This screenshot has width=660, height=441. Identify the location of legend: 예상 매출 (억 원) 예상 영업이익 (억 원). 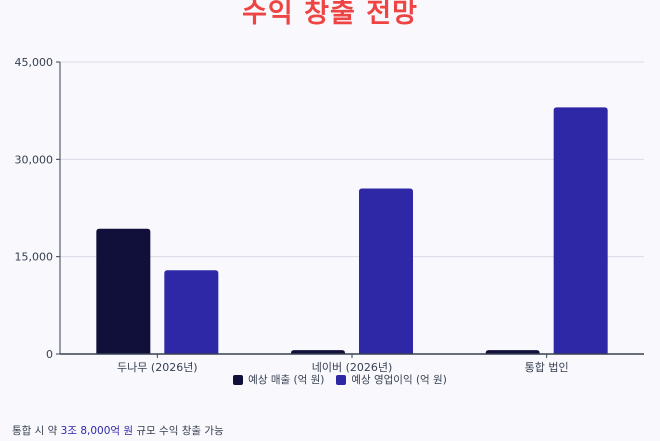
(330, 379).